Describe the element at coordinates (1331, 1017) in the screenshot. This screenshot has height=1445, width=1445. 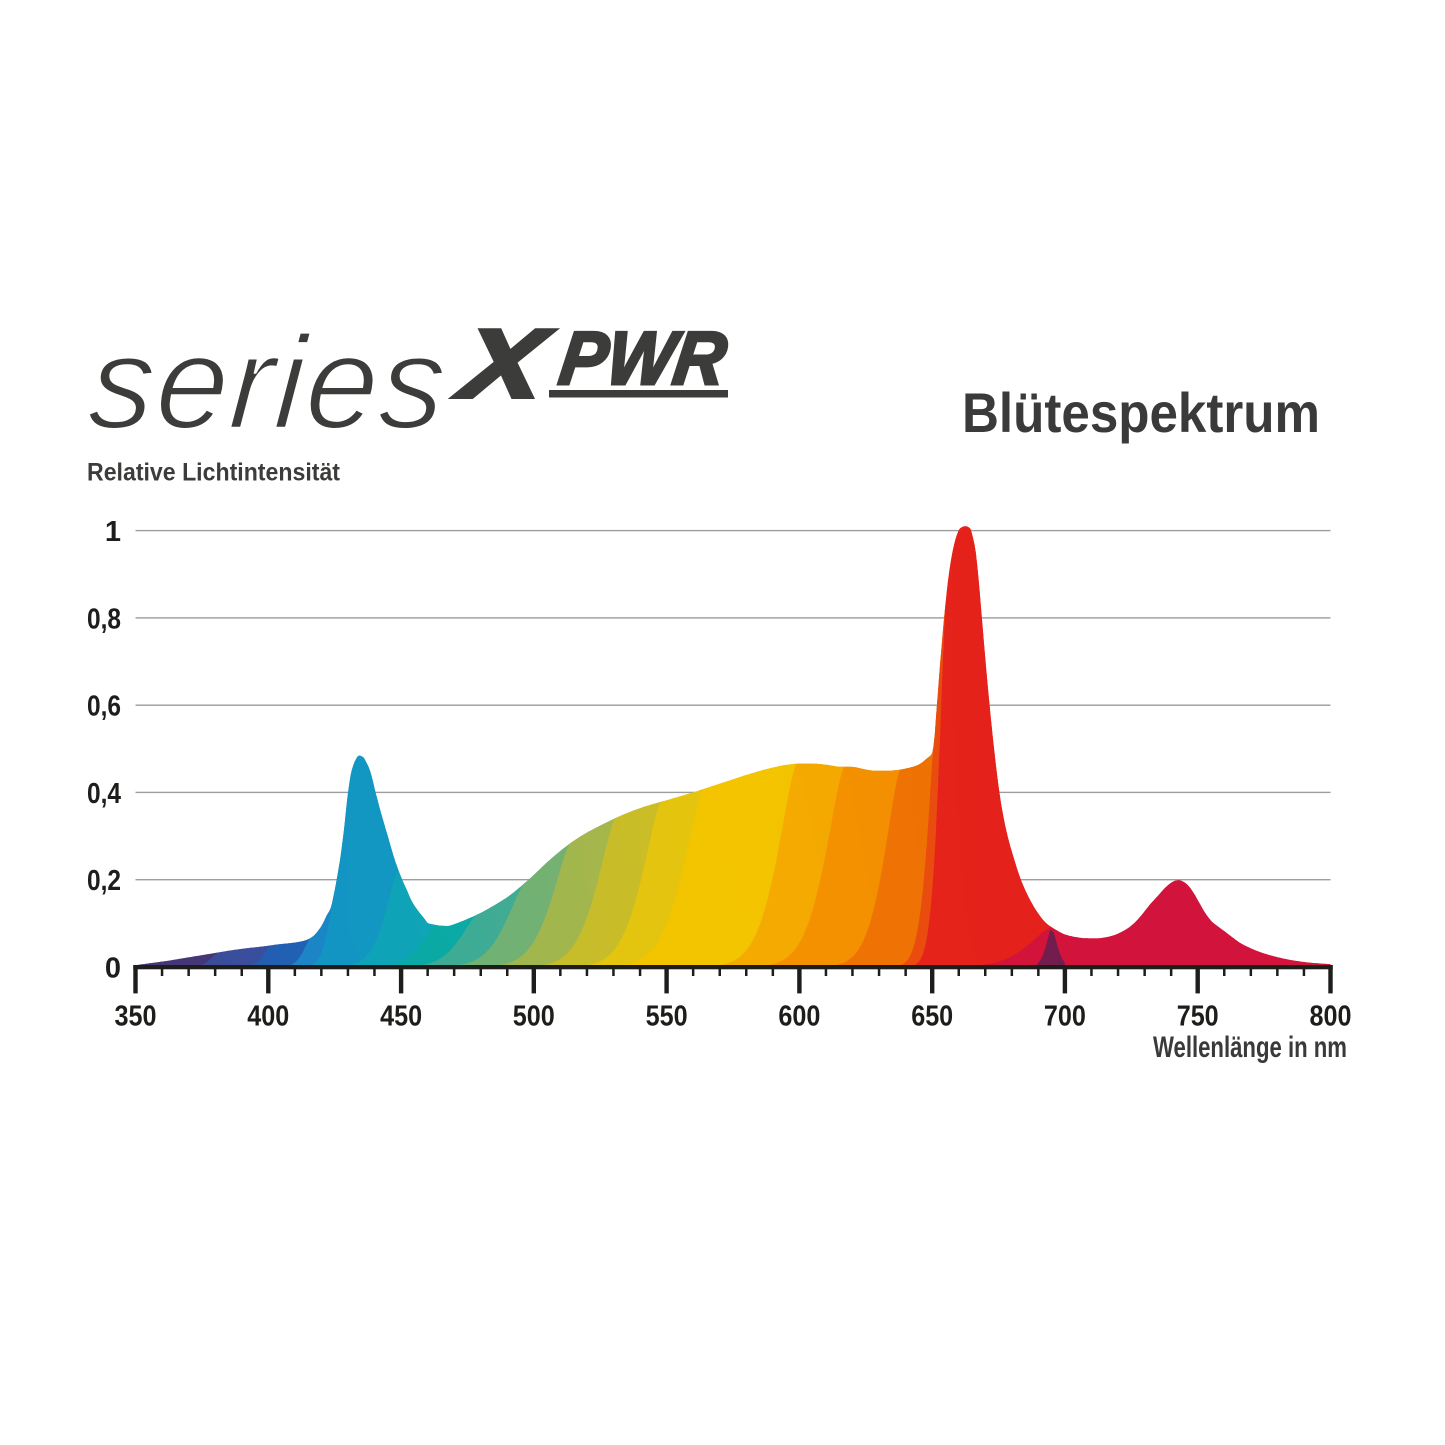
I see `svg-text: 800` at that location.